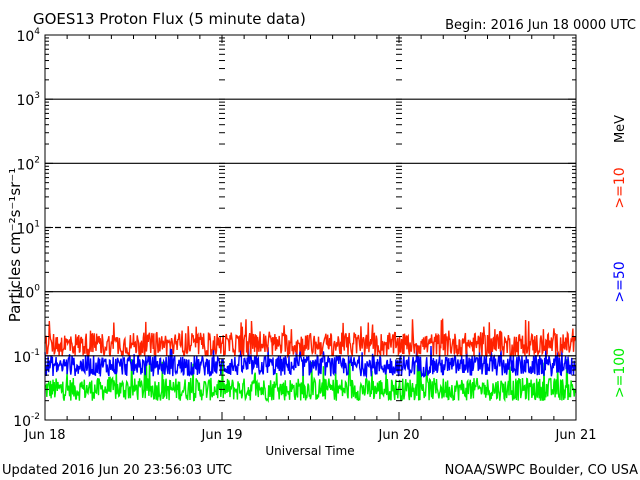 The width and height of the screenshot is (640, 480). I want to click on y-tick-label: 10², so click(28, 164).